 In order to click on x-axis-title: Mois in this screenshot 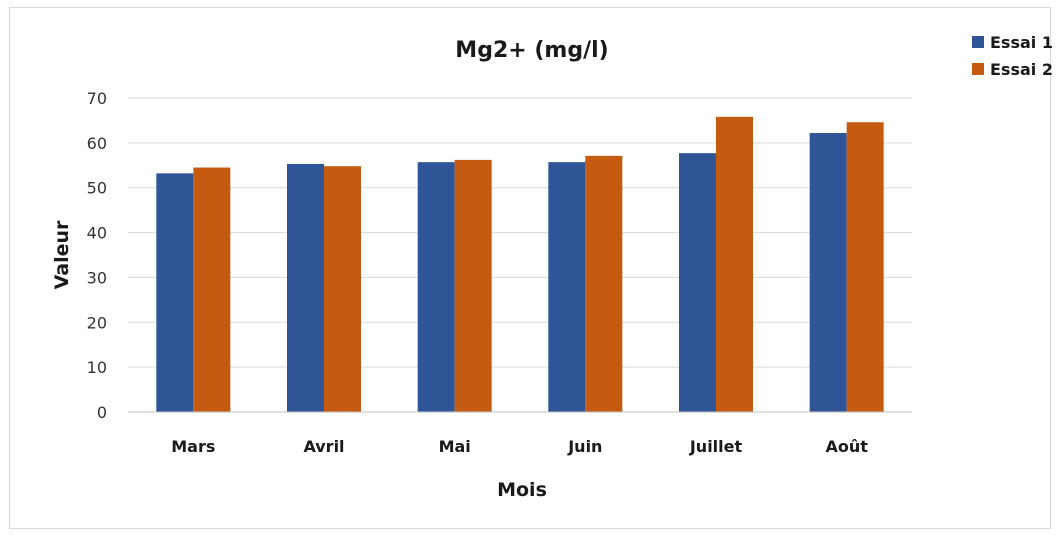, I will do `click(522, 490)`.